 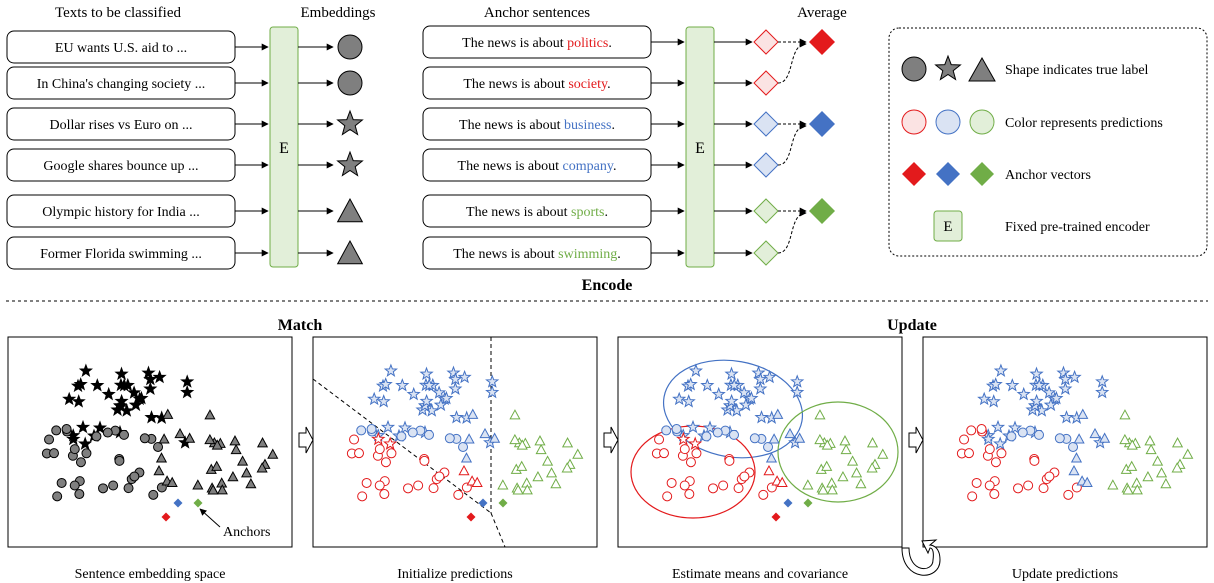 What do you see at coordinates (300, 325) in the screenshot?
I see `match-title: Match` at bounding box center [300, 325].